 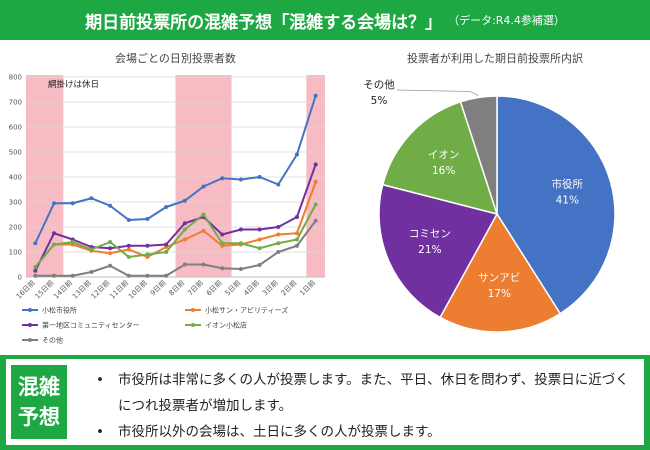 What do you see at coordinates (568, 184) in the screenshot?
I see `pie-slice-label: 市役所` at bounding box center [568, 184].